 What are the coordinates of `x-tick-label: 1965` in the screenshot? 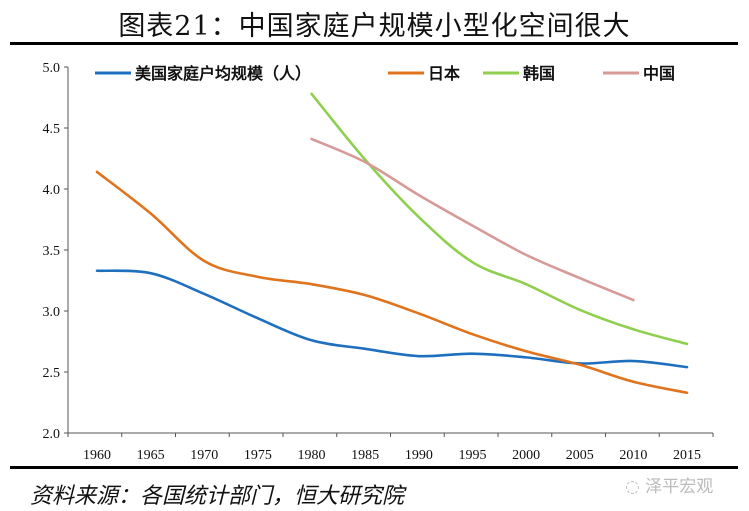 It's located at (151, 455).